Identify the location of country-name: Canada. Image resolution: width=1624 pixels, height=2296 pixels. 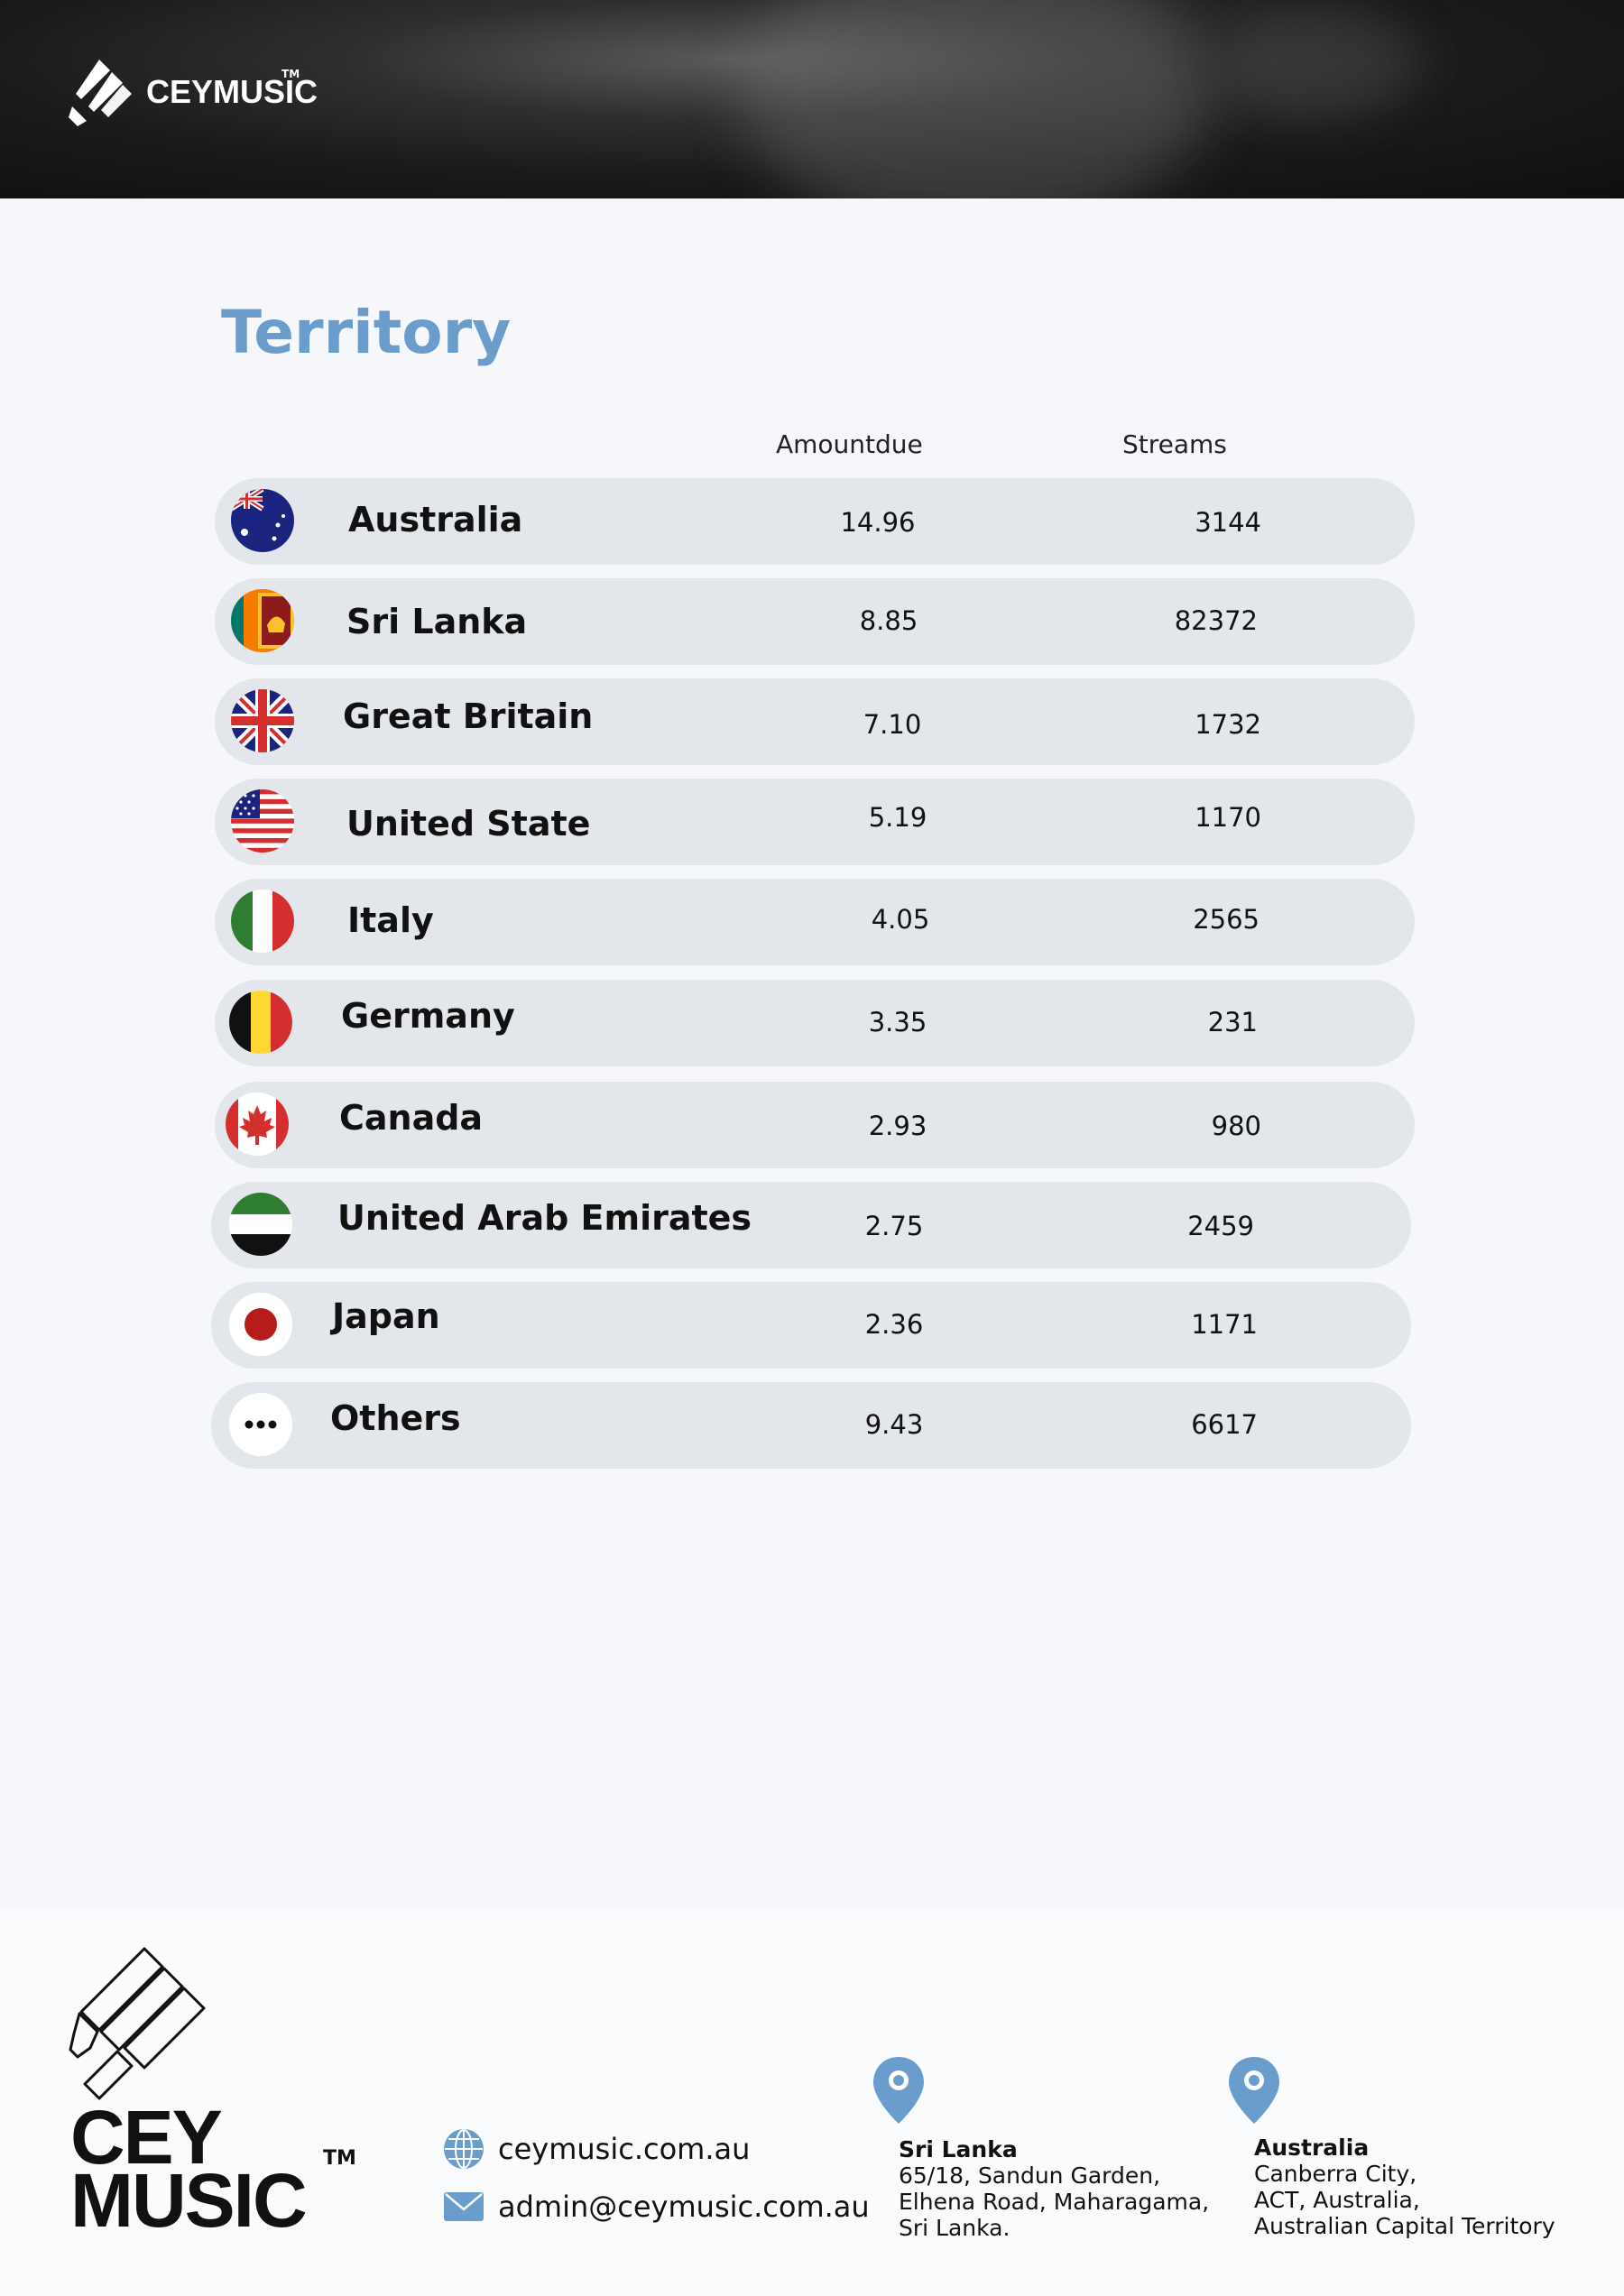
(412, 1118).